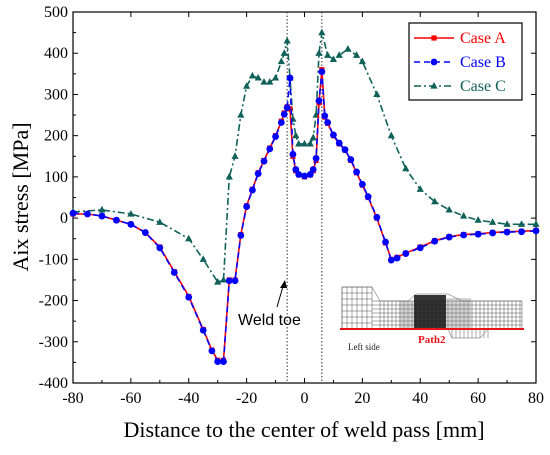 The width and height of the screenshot is (550, 455). I want to click on y-tick-label: 500, so click(56, 12).